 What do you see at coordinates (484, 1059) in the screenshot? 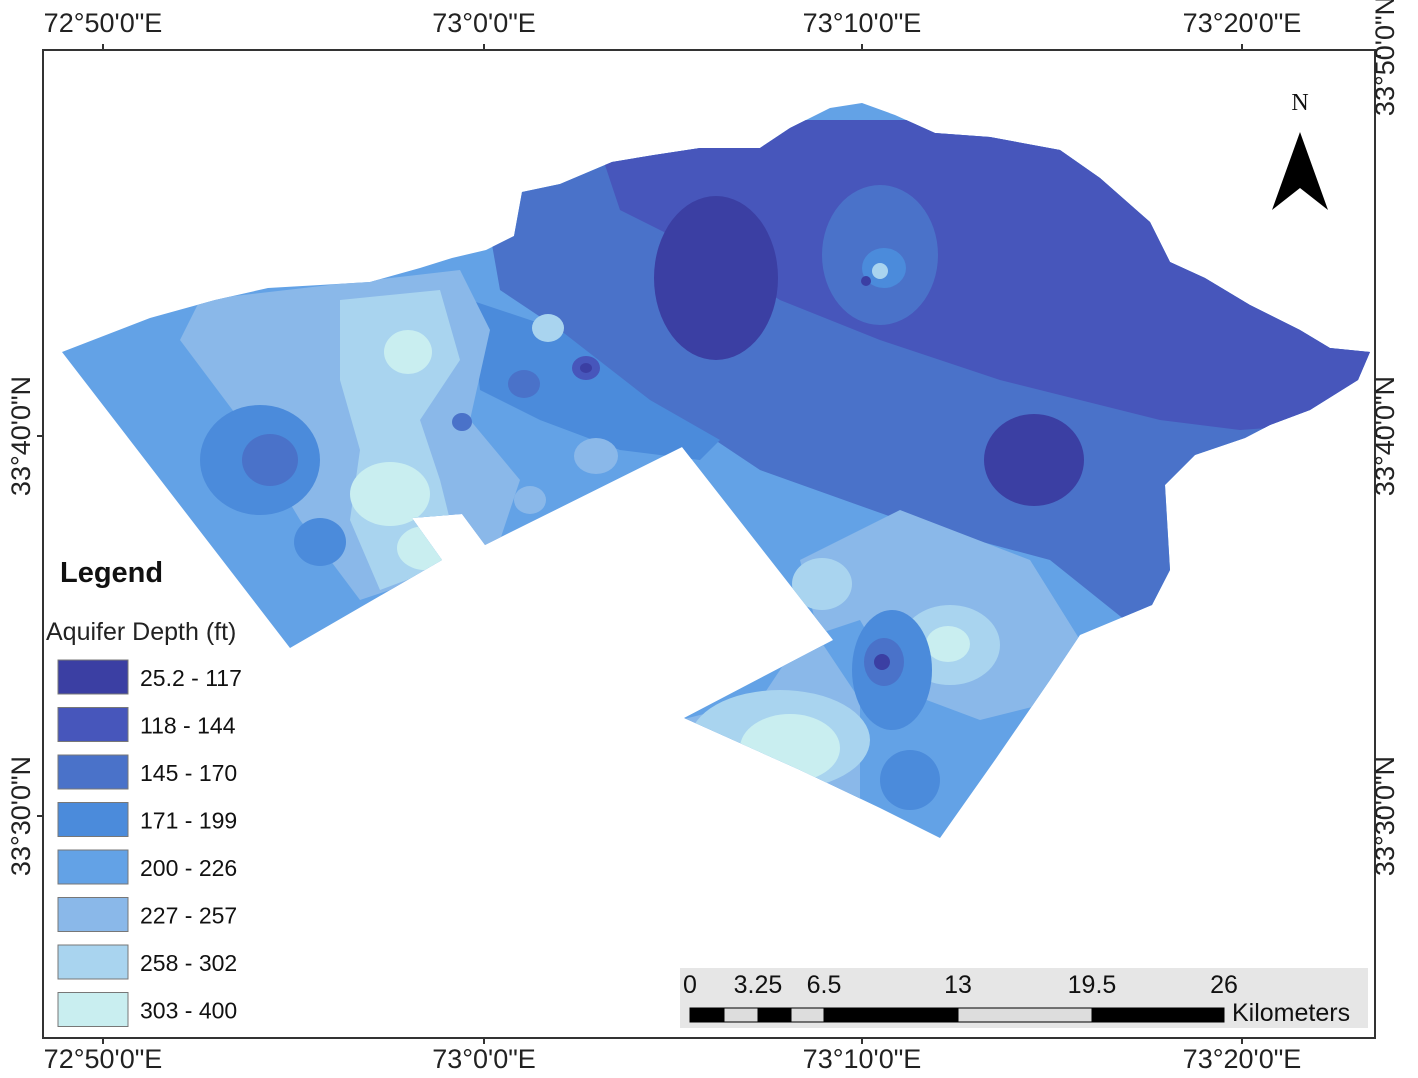
I see `bottom-coord-2: 73°0'0"E` at bounding box center [484, 1059].